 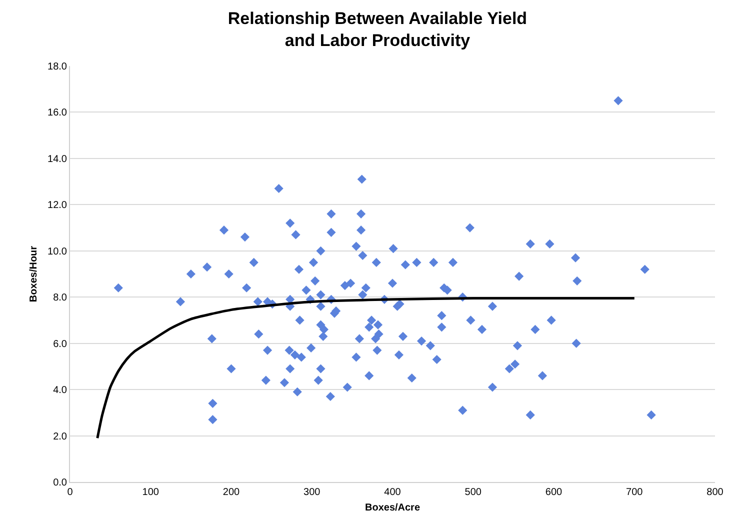 I want to click on x-tick-label: 0, so click(x=70, y=492).